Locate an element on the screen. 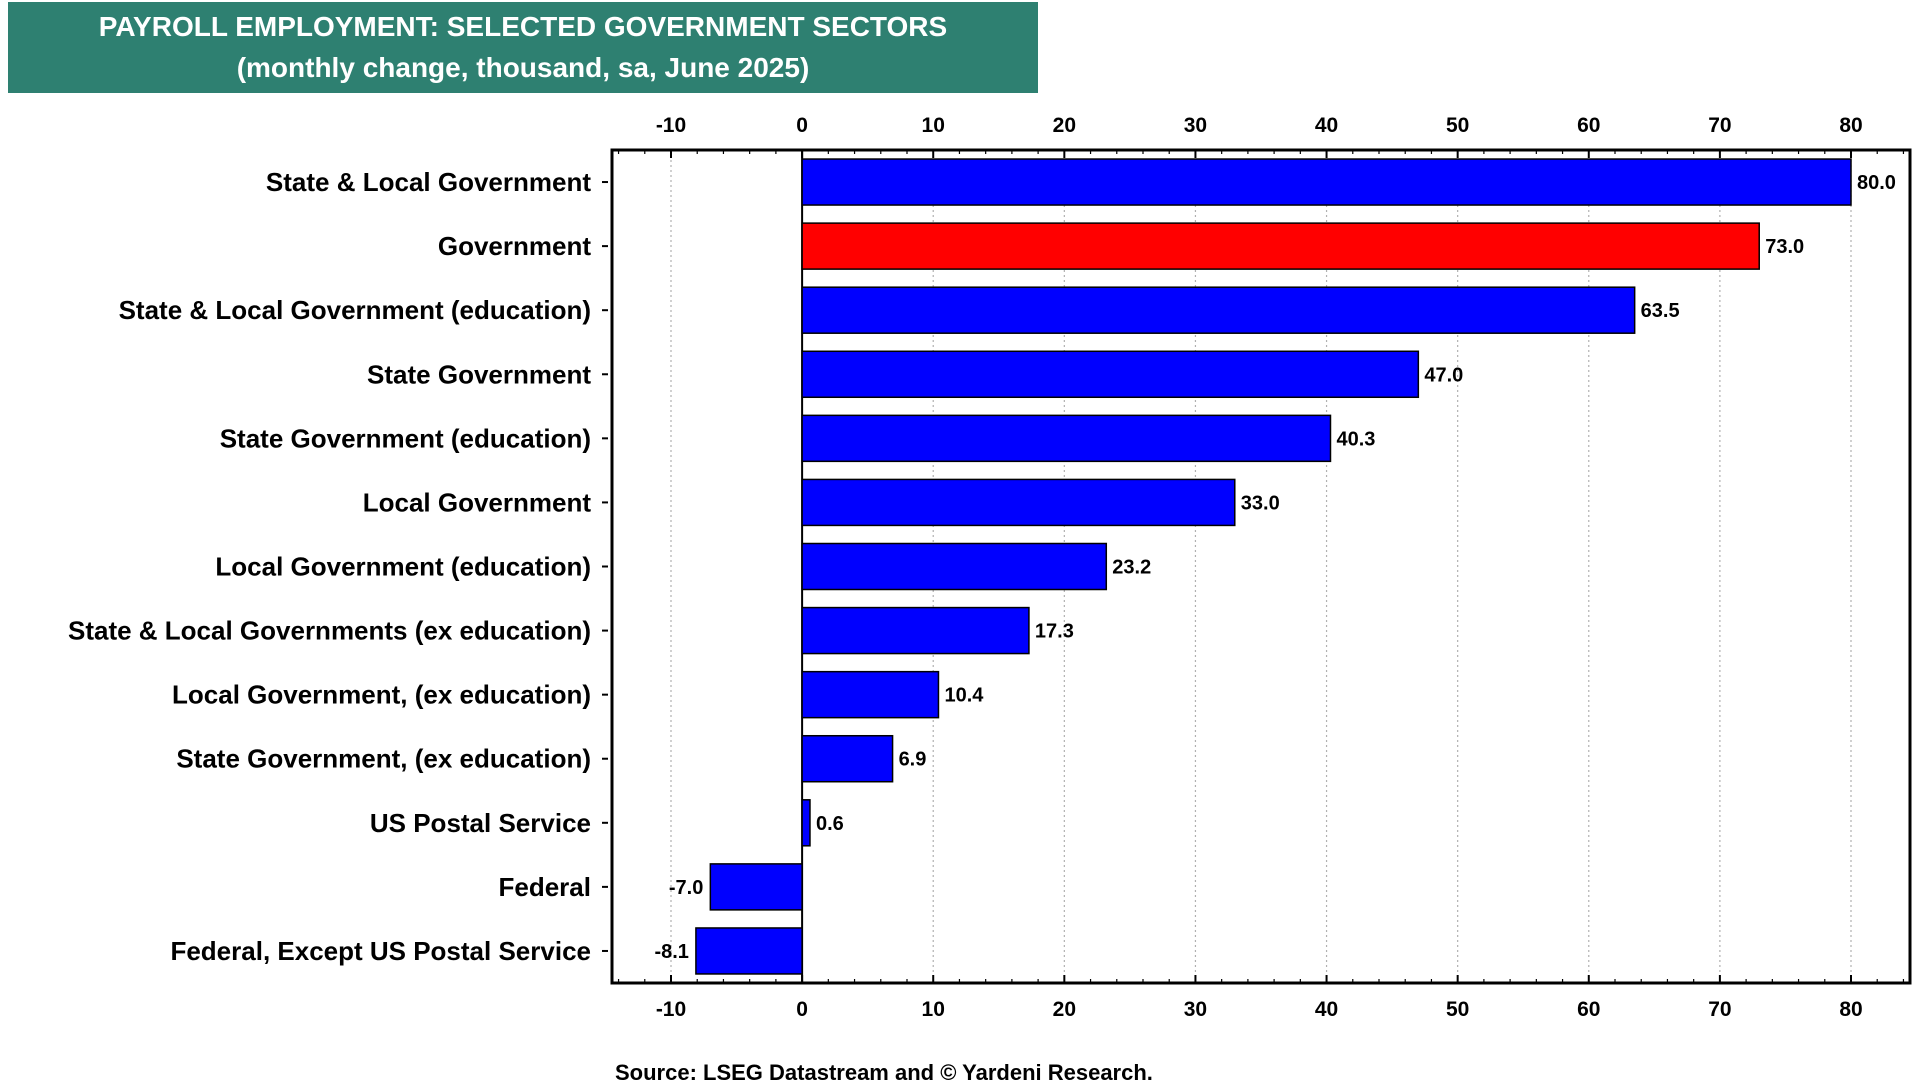 The width and height of the screenshot is (1920, 1086). category-label: Federal, Except US Postal Service is located at coordinates (380, 951).